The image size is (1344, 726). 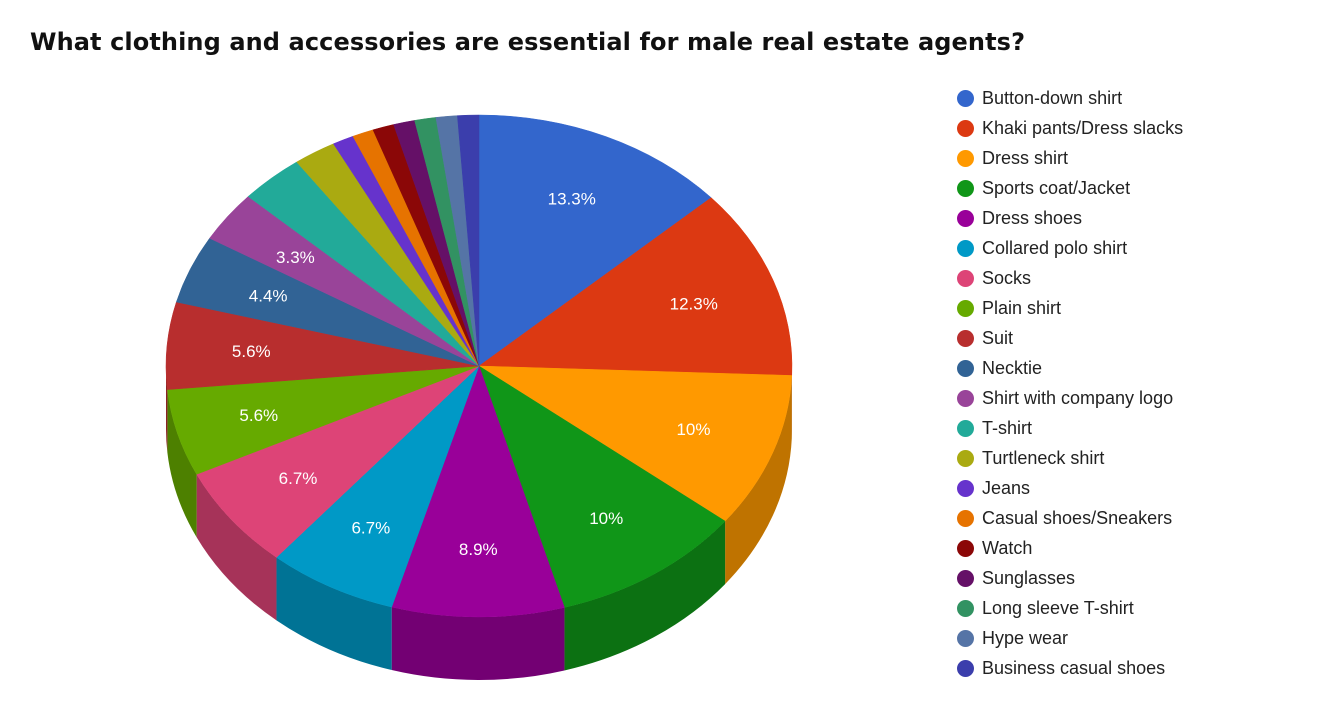 I want to click on legend-item-sunglasses: Sunglasses, so click(x=1070, y=578).